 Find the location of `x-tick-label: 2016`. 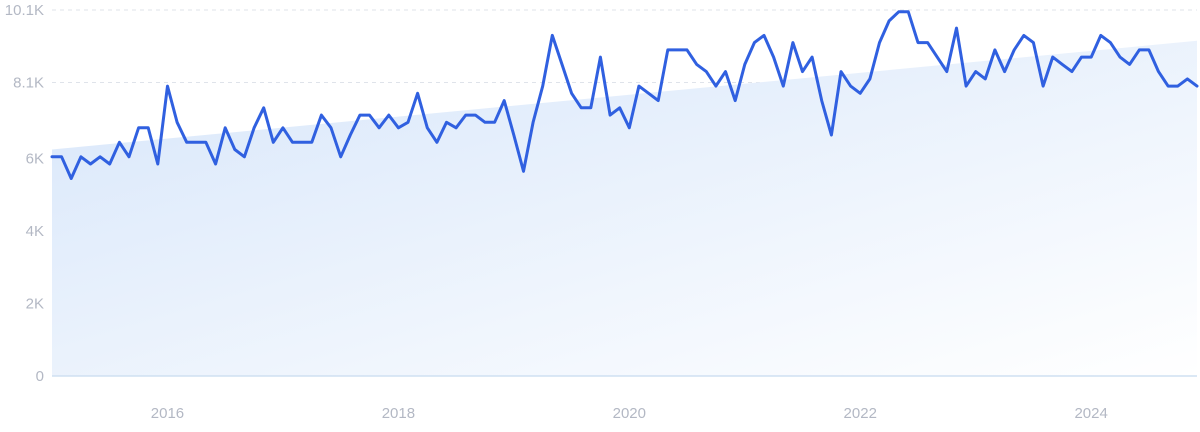

x-tick-label: 2016 is located at coordinates (167, 413).